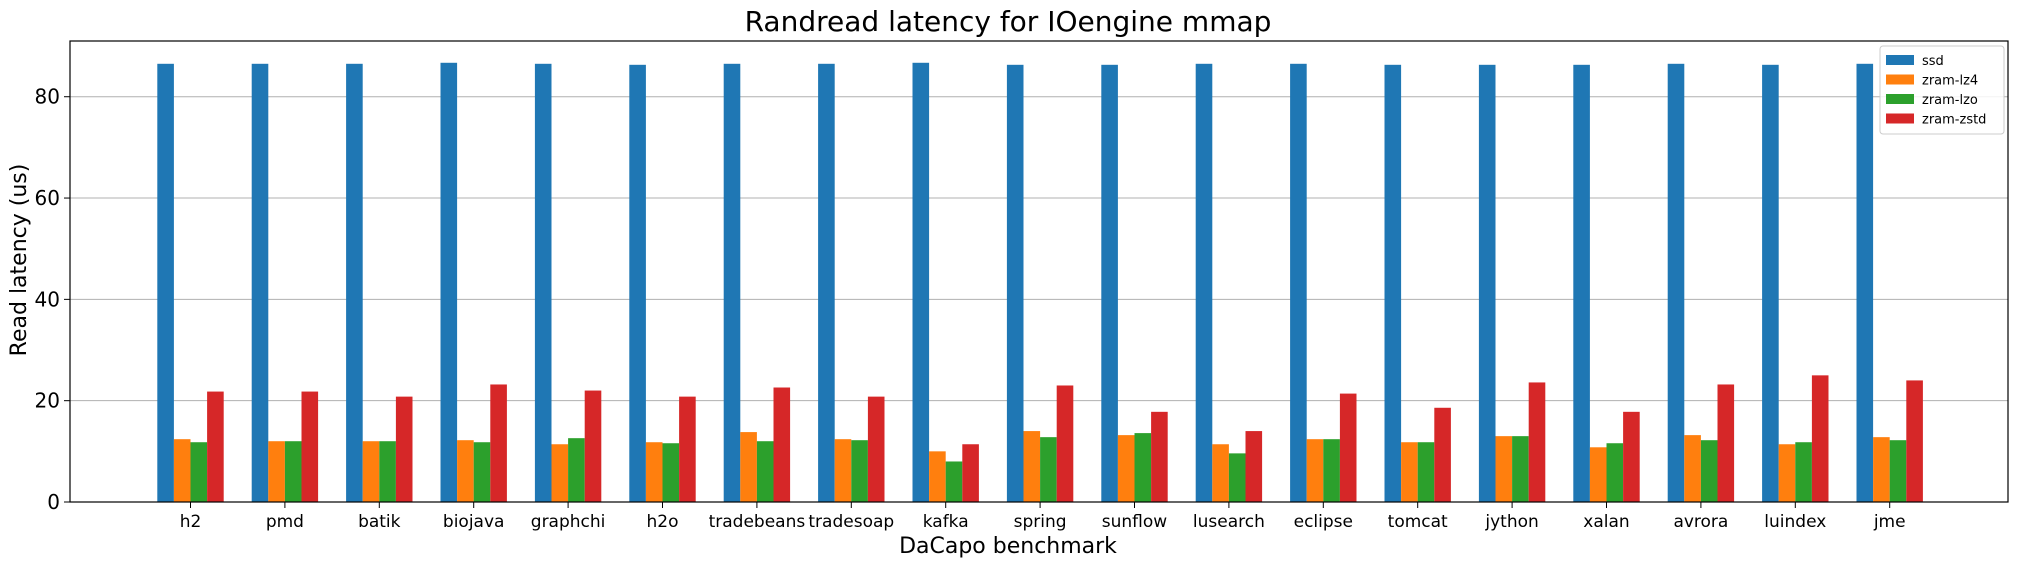 The height and width of the screenshot is (565, 2017). Describe the element at coordinates (937, 476) in the screenshot. I see `bar-zram-lz4-kafka` at that location.